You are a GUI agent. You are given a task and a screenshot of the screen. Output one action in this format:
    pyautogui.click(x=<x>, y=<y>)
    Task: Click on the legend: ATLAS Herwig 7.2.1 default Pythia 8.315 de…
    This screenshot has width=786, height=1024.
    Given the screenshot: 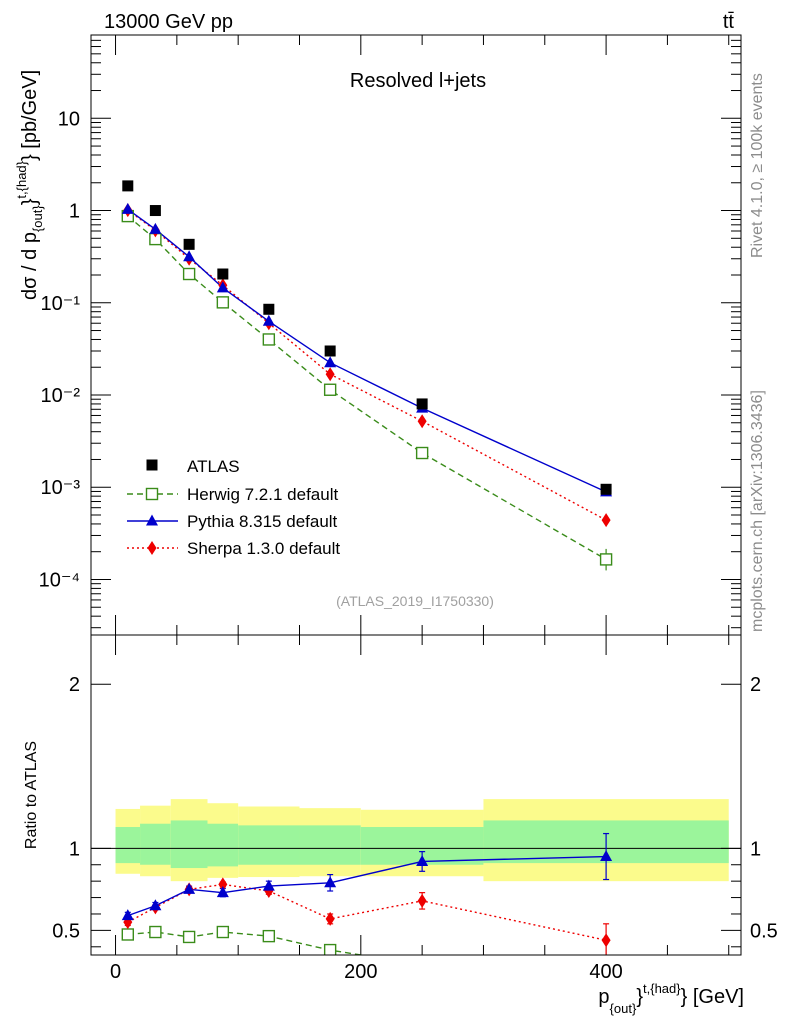 What is the action you would take?
    pyautogui.click(x=233, y=507)
    